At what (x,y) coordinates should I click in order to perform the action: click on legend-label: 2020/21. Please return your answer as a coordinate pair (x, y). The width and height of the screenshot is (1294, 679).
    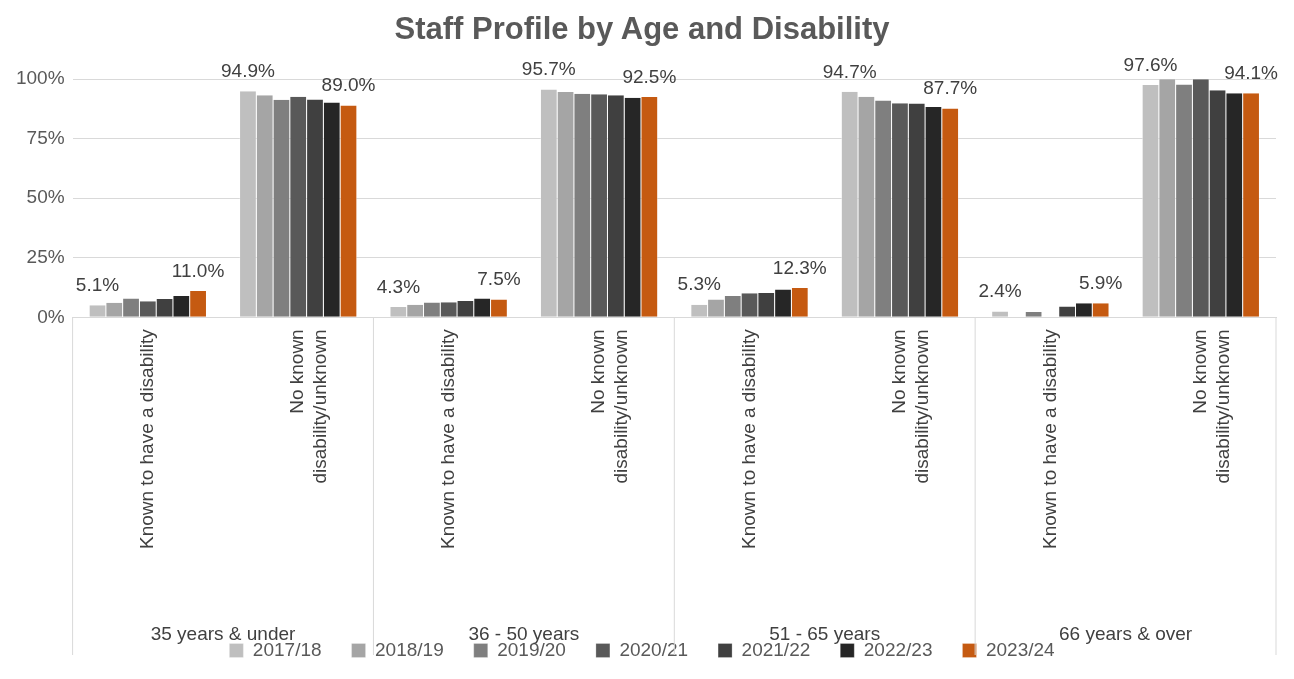
    Looking at the image, I should click on (654, 649).